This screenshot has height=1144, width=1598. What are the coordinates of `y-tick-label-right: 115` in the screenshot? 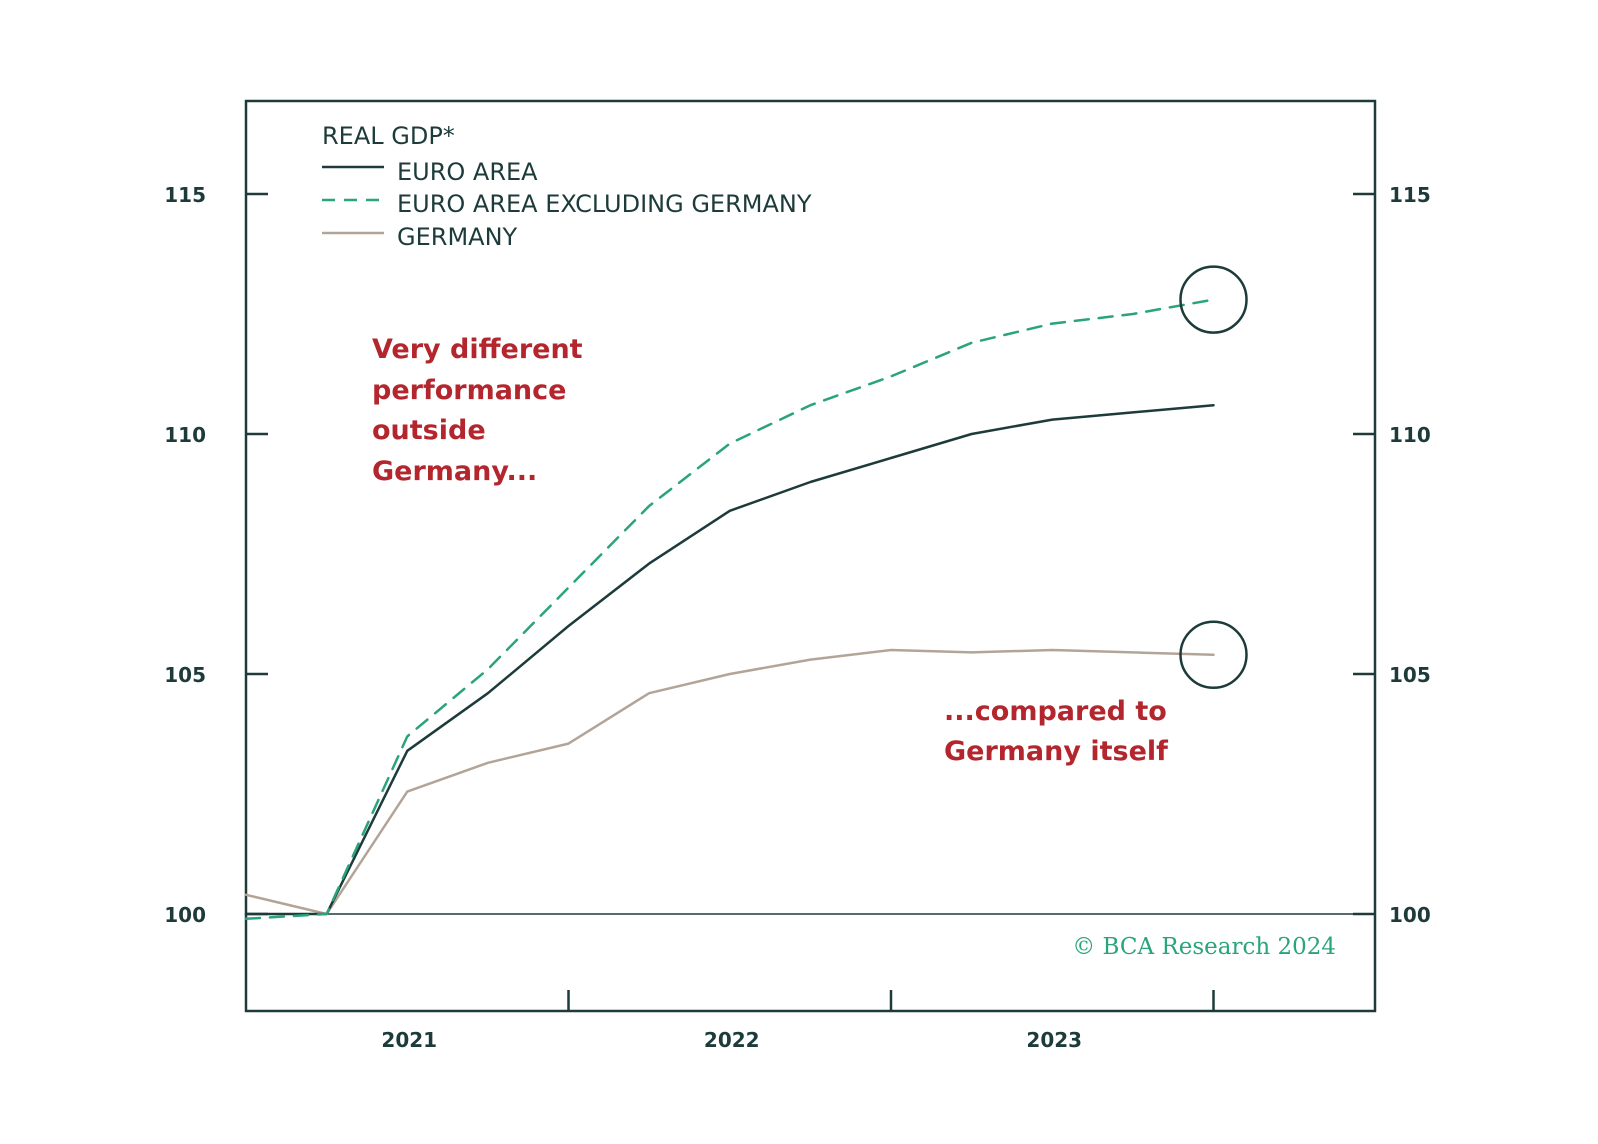 It's located at (1410, 195).